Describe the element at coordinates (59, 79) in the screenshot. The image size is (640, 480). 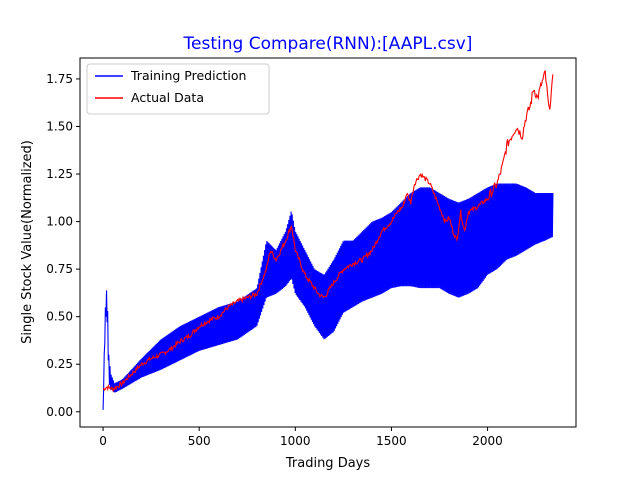
I see `y-tick-label: 1.75` at that location.